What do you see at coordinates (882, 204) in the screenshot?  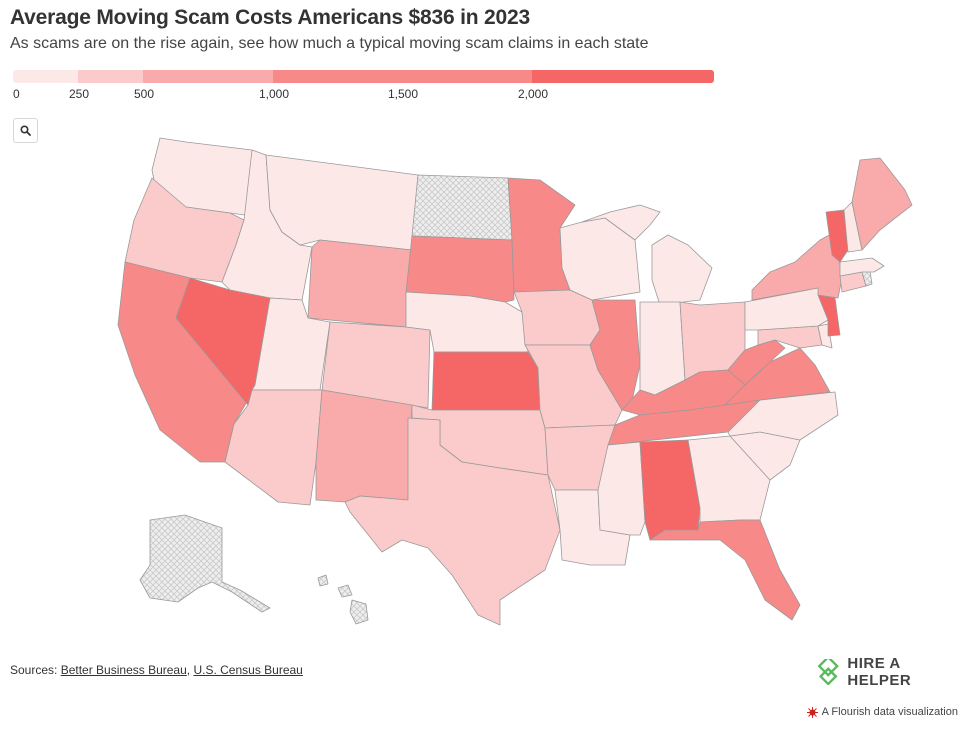 I see `state-maine` at bounding box center [882, 204].